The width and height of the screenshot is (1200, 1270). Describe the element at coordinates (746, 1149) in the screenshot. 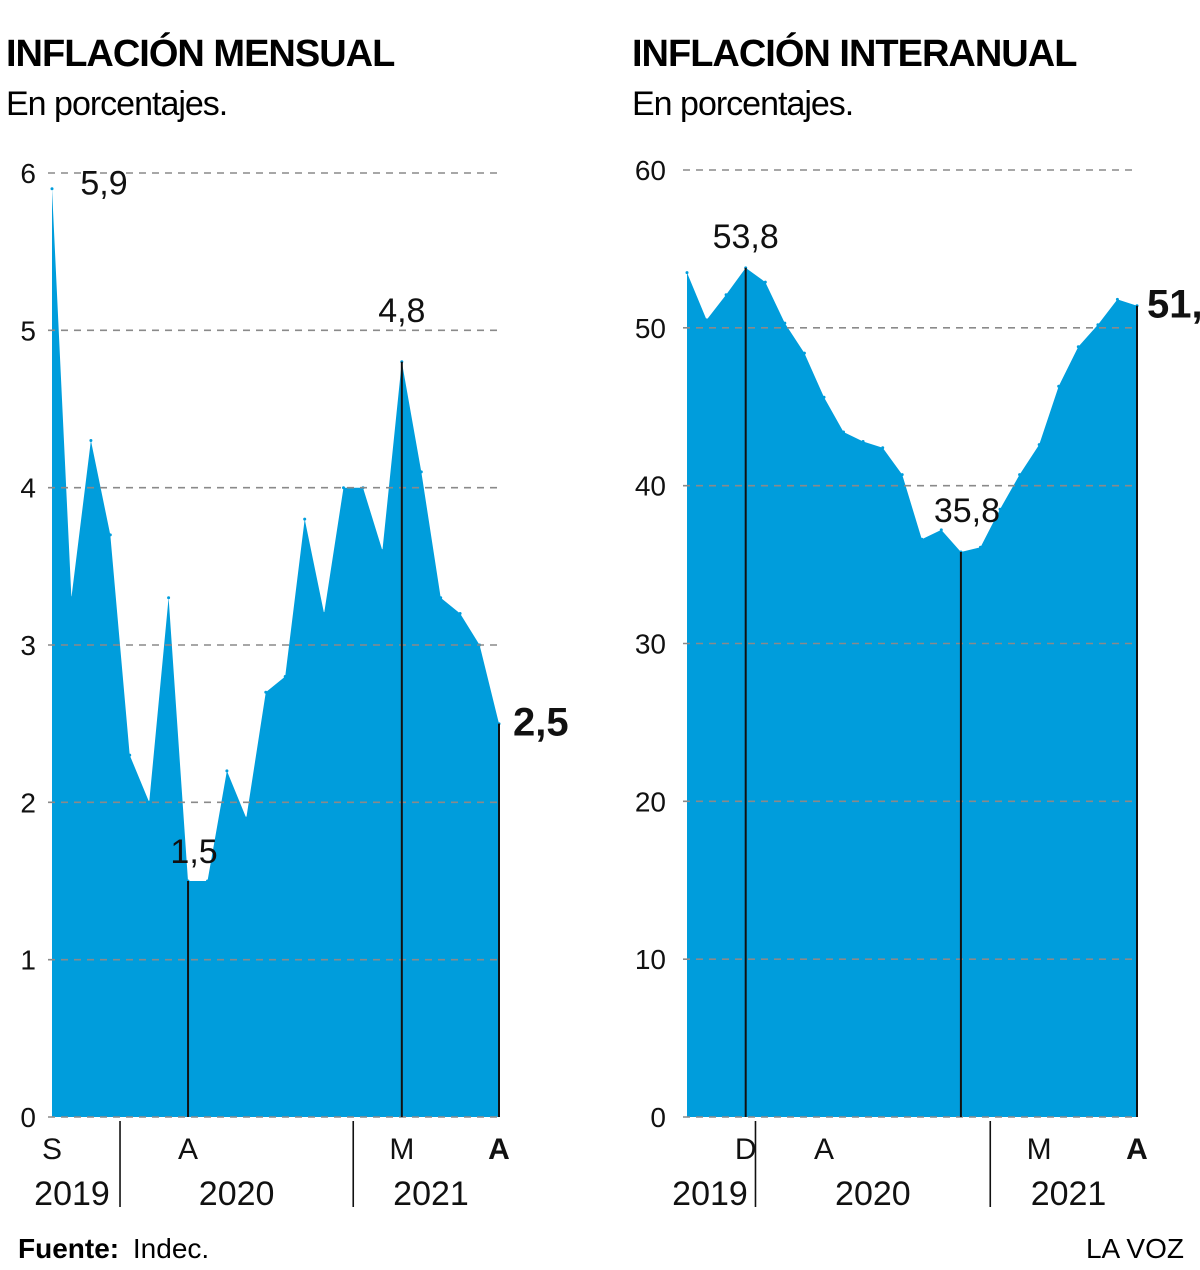

I see `x-tick-label-2019-12: D` at that location.